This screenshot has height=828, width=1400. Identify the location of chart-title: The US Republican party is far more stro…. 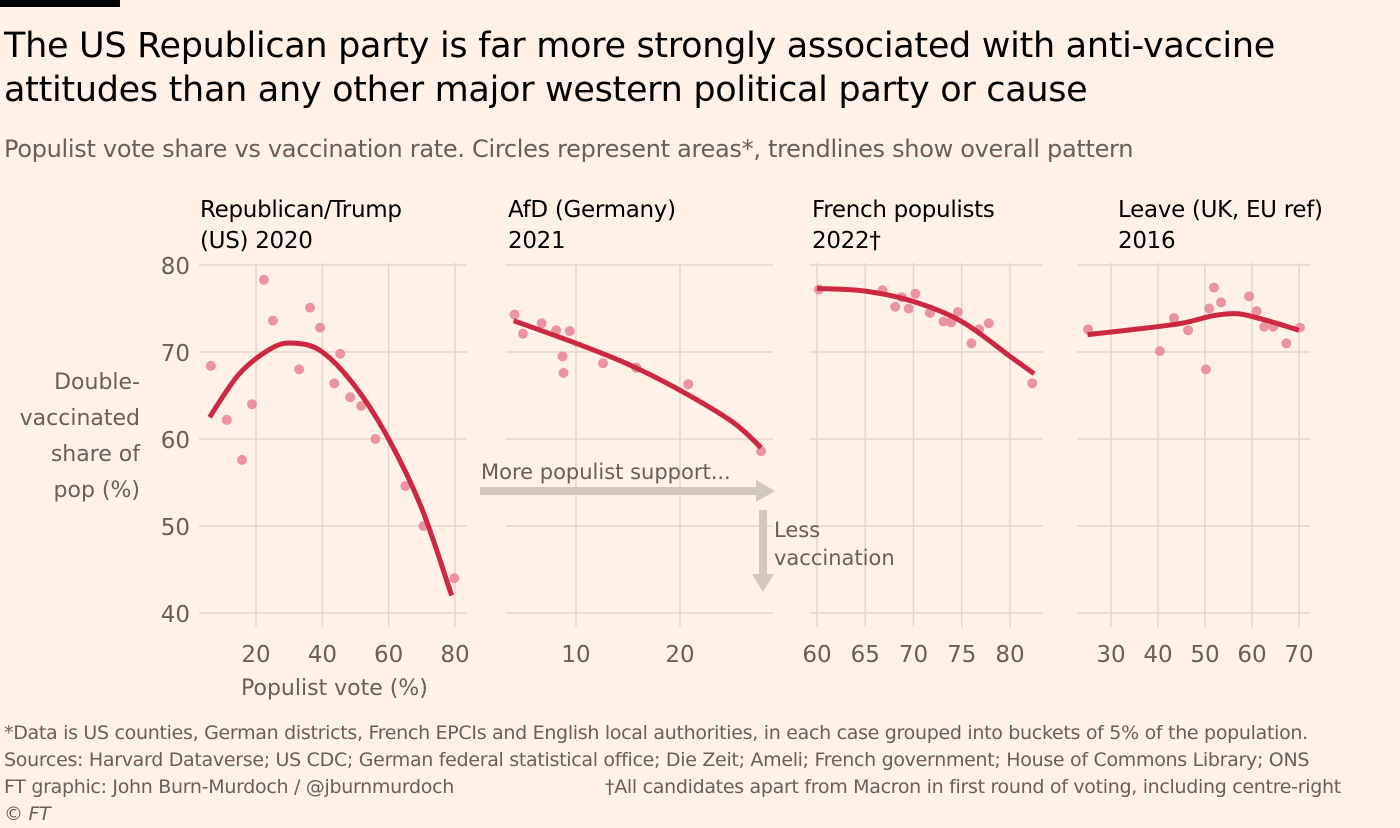
(639, 68).